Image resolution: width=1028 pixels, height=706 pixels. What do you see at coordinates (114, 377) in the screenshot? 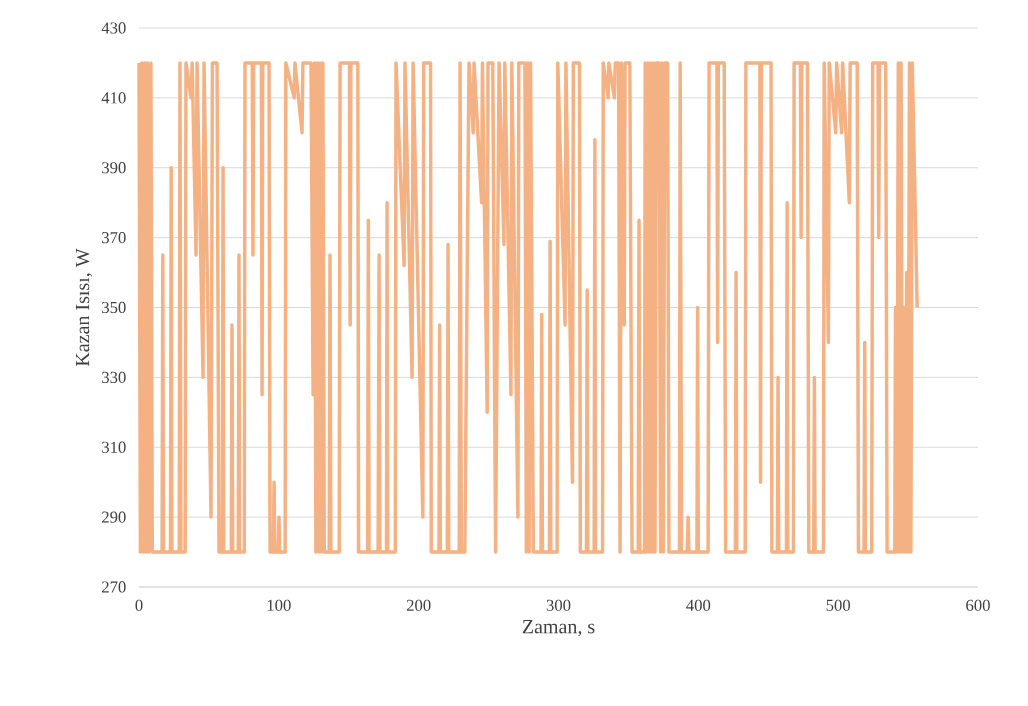
I see `y-tick-label: 330` at bounding box center [114, 377].